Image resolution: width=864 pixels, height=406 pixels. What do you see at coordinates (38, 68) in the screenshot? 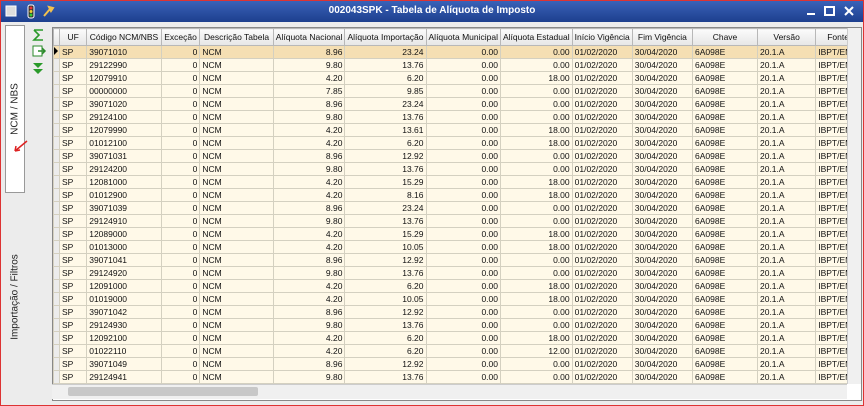
I see `filter-icon` at bounding box center [38, 68].